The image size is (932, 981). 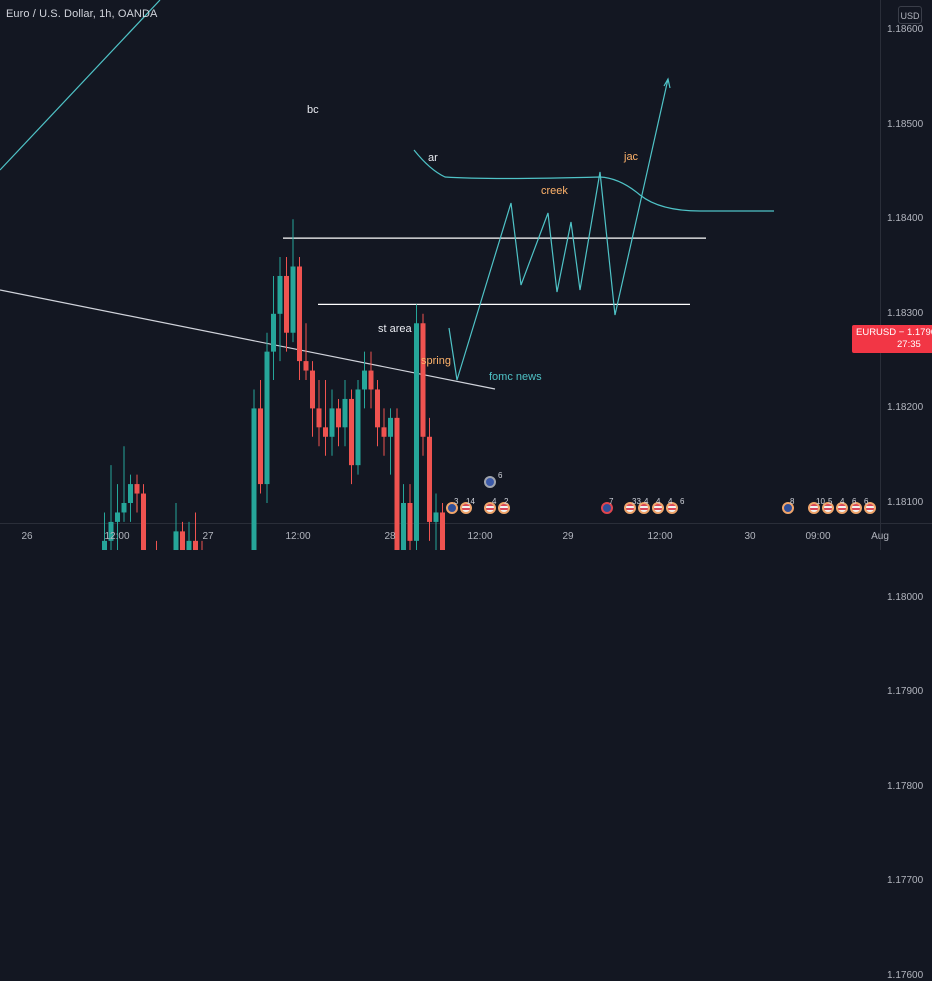 I want to click on annotation-st-area: st area, so click(x=395, y=329).